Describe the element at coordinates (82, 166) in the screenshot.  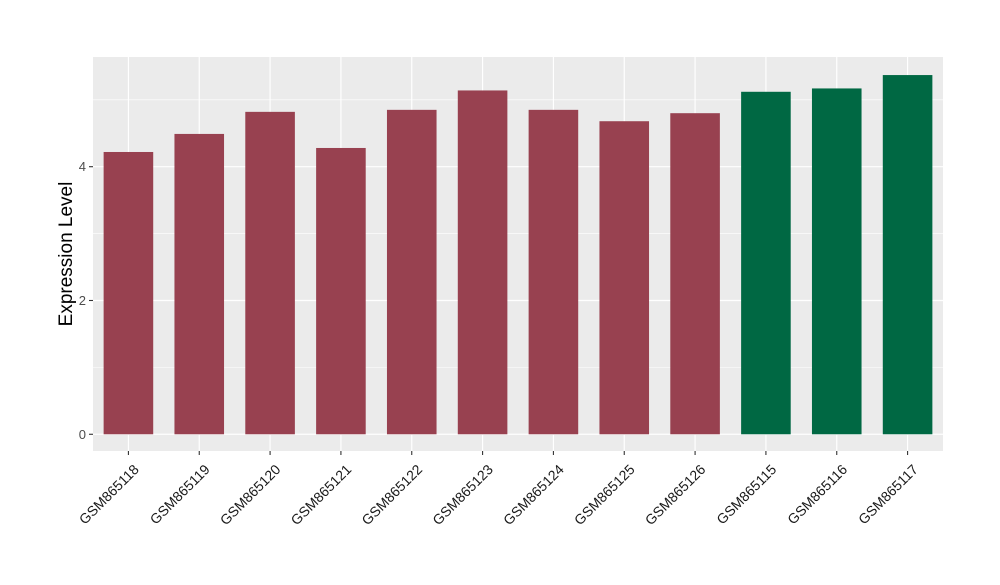
I see `y-tick-label: 4` at that location.